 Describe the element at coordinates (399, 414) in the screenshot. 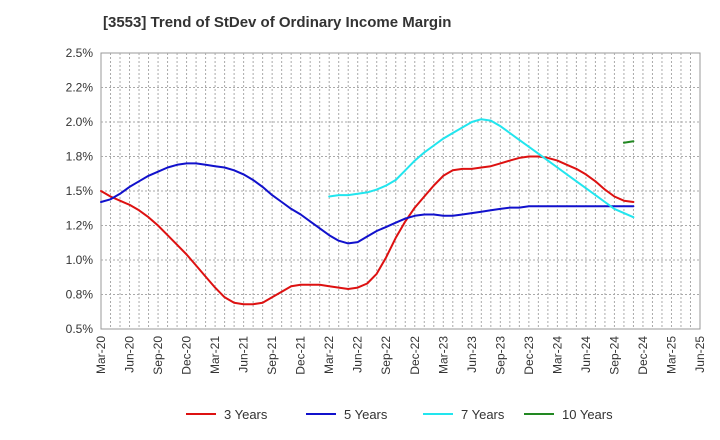

I see `legend: 3 Years 5 Years 7 Years 10 Years` at that location.